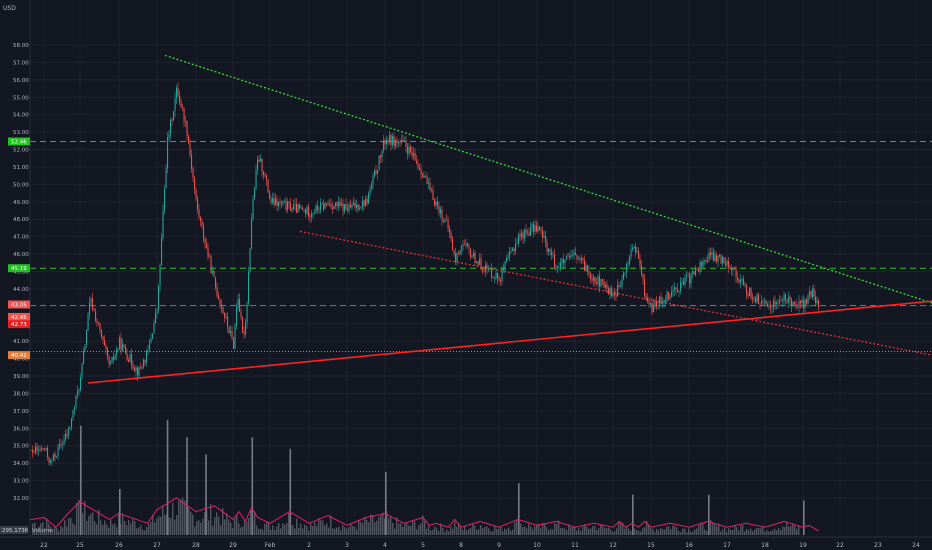  I want to click on y-tick-label: 50.00, so click(21, 185).